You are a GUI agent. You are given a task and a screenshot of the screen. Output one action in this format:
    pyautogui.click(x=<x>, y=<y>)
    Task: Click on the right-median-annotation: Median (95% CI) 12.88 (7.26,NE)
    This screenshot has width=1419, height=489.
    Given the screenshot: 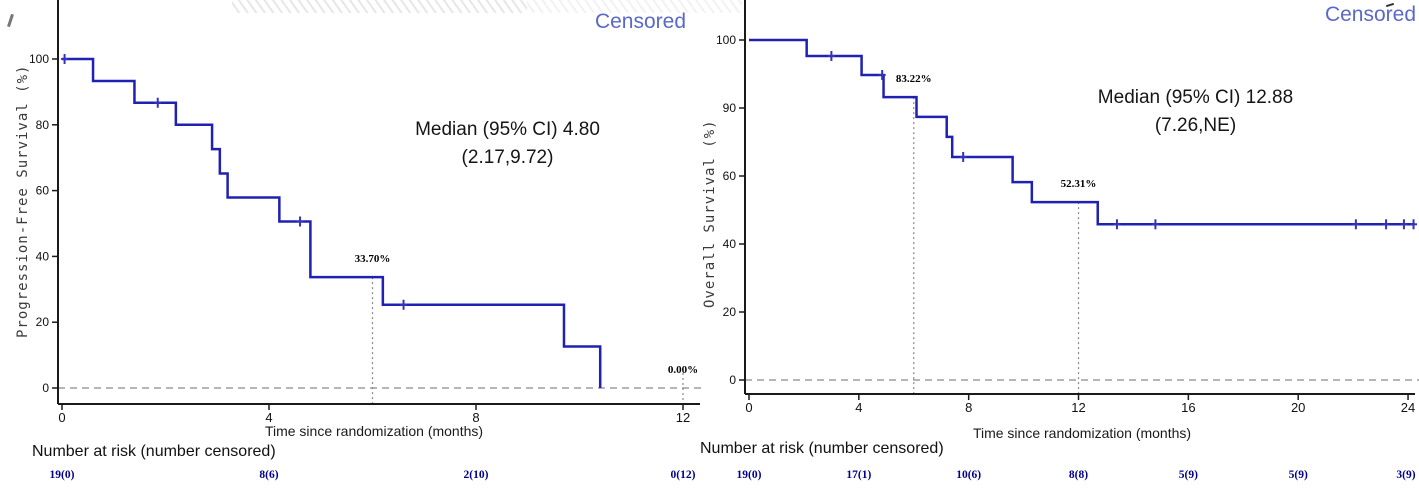 What is the action you would take?
    pyautogui.click(x=1195, y=112)
    